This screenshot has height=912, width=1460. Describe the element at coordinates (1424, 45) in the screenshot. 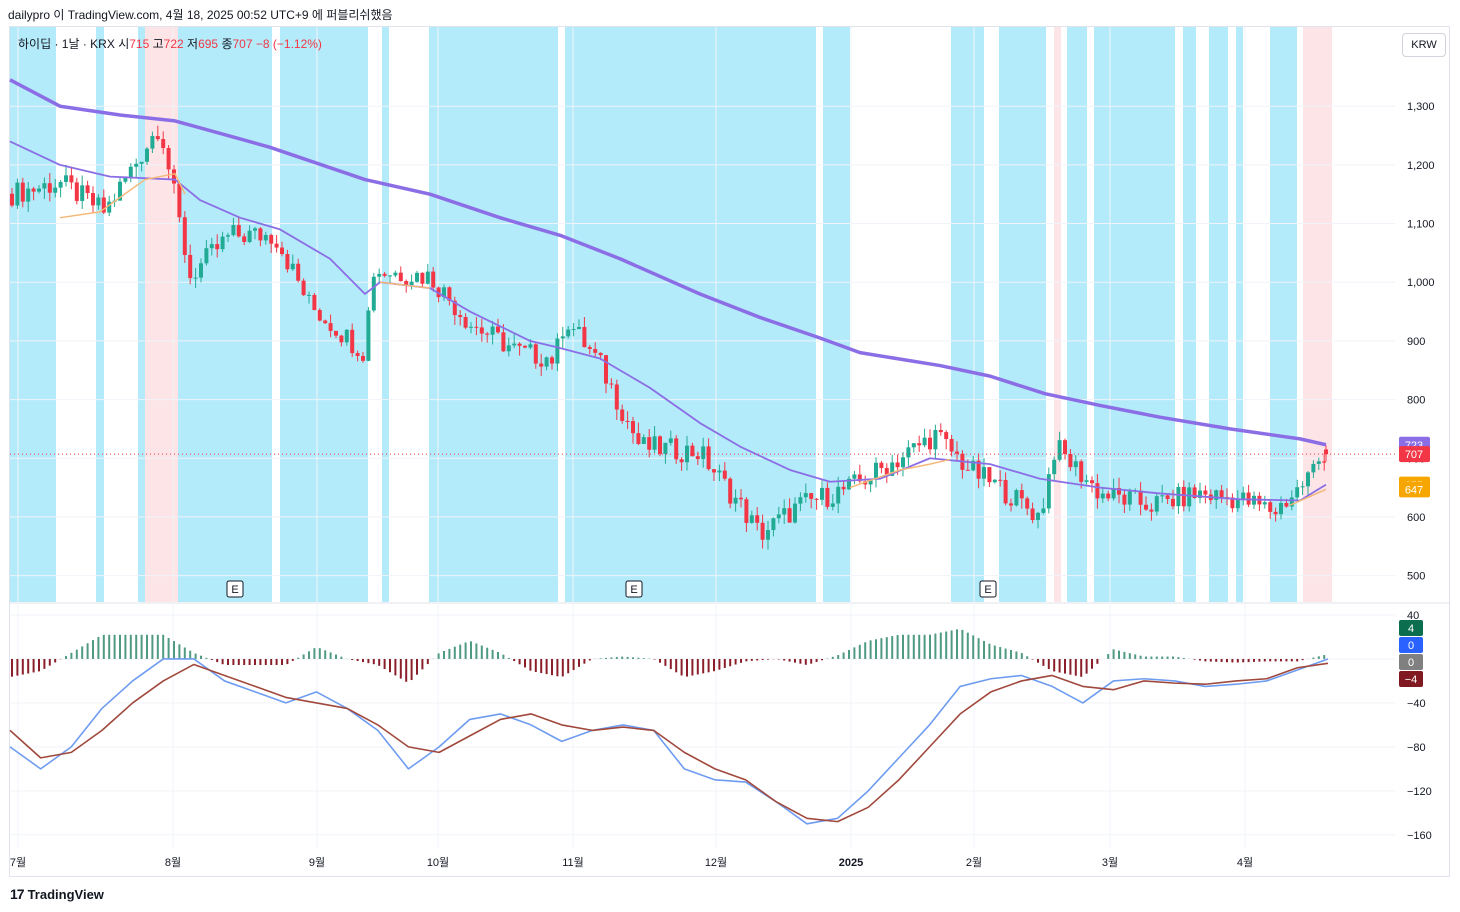

I see `currency-button: KRW` at that location.